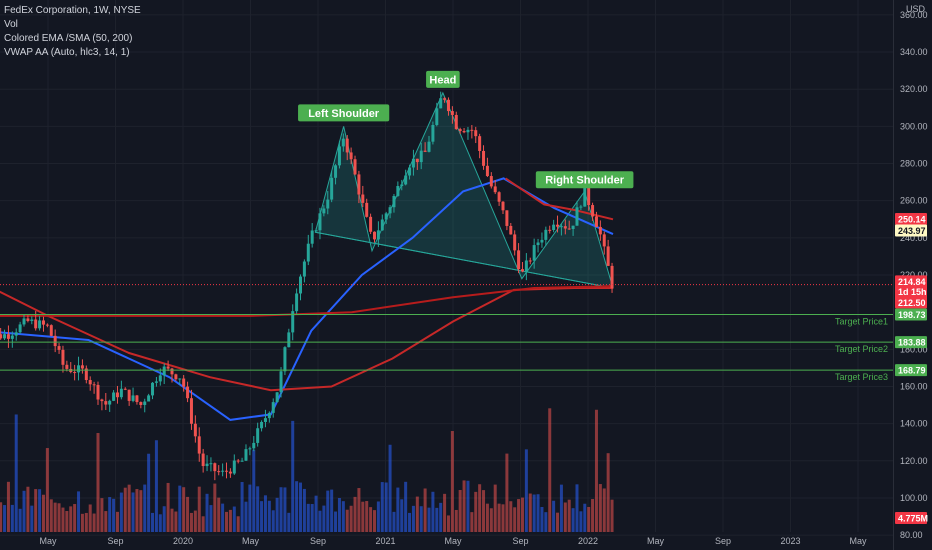  I want to click on price-tick-label: 340.00, so click(914, 52).